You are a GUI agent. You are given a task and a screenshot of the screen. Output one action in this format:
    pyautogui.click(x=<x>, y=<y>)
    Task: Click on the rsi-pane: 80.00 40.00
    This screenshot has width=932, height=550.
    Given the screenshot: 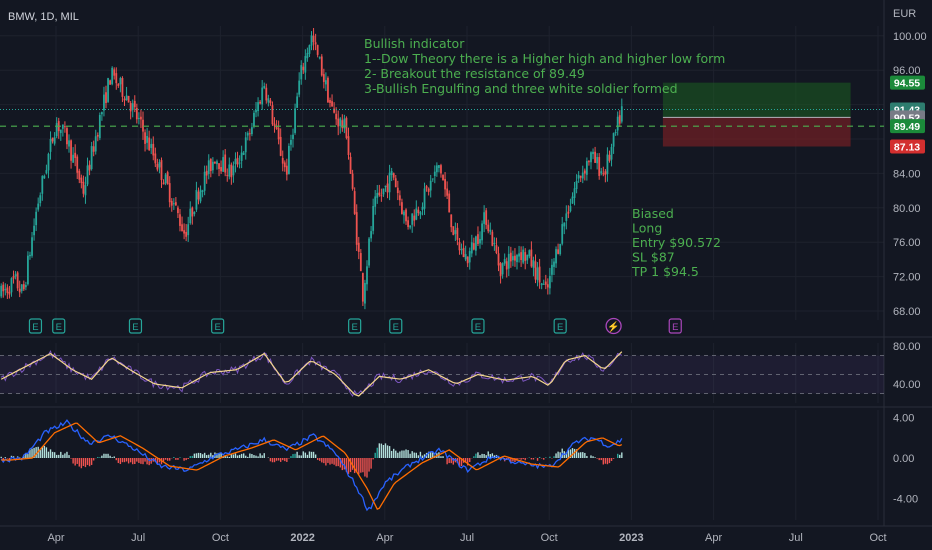 What is the action you would take?
    pyautogui.click(x=460, y=369)
    